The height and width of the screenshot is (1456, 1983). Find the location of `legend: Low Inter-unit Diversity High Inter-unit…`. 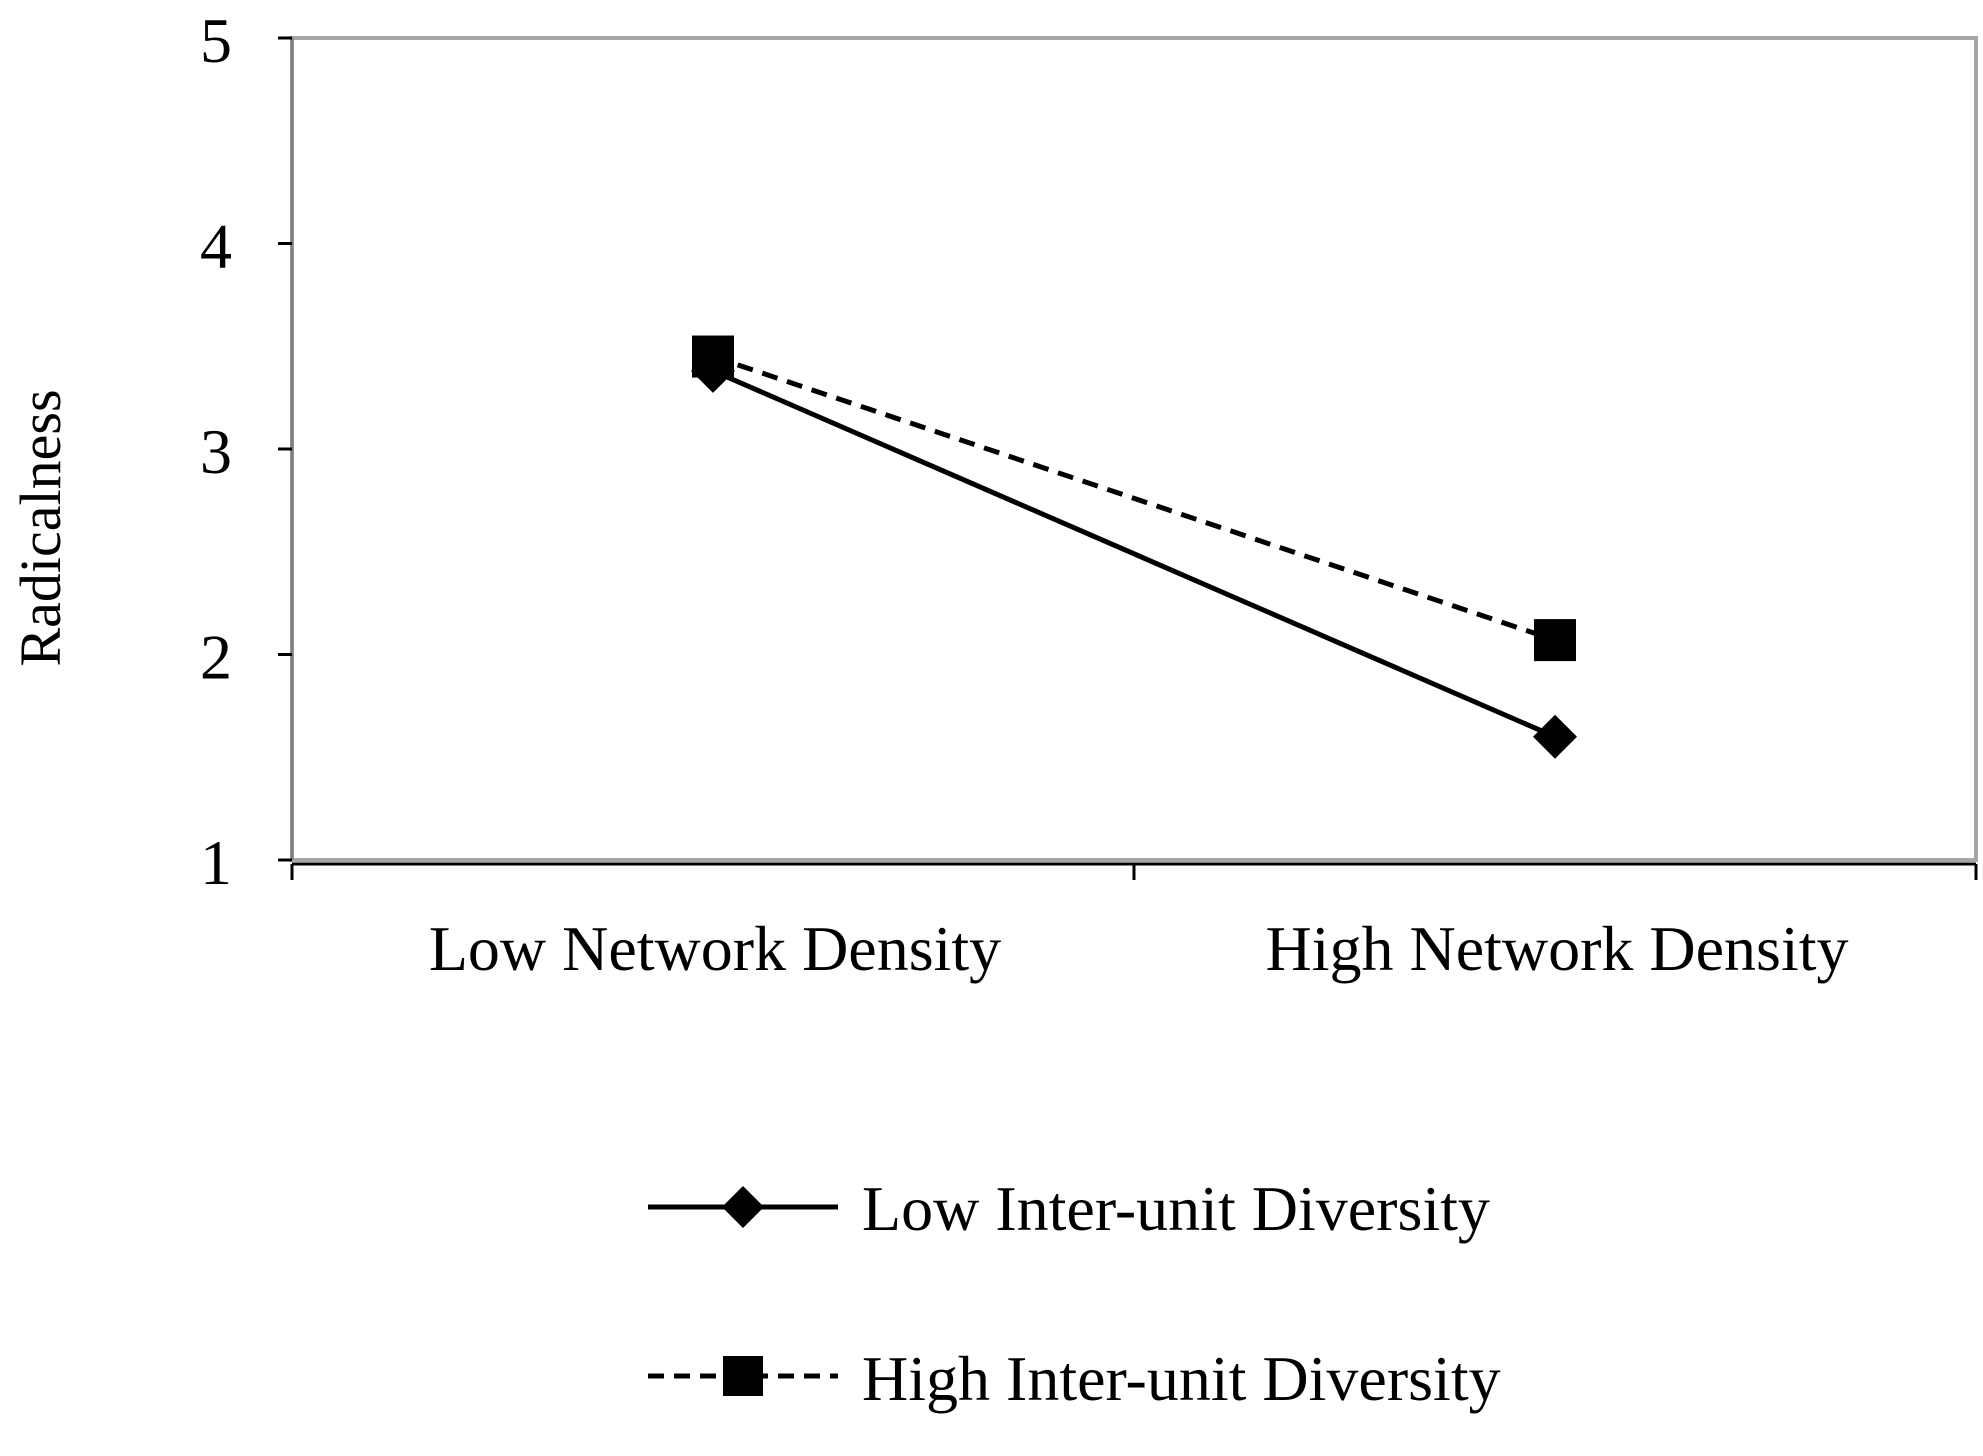

legend: Low Inter-unit Diversity High Inter-unit… is located at coordinates (1074, 1293).